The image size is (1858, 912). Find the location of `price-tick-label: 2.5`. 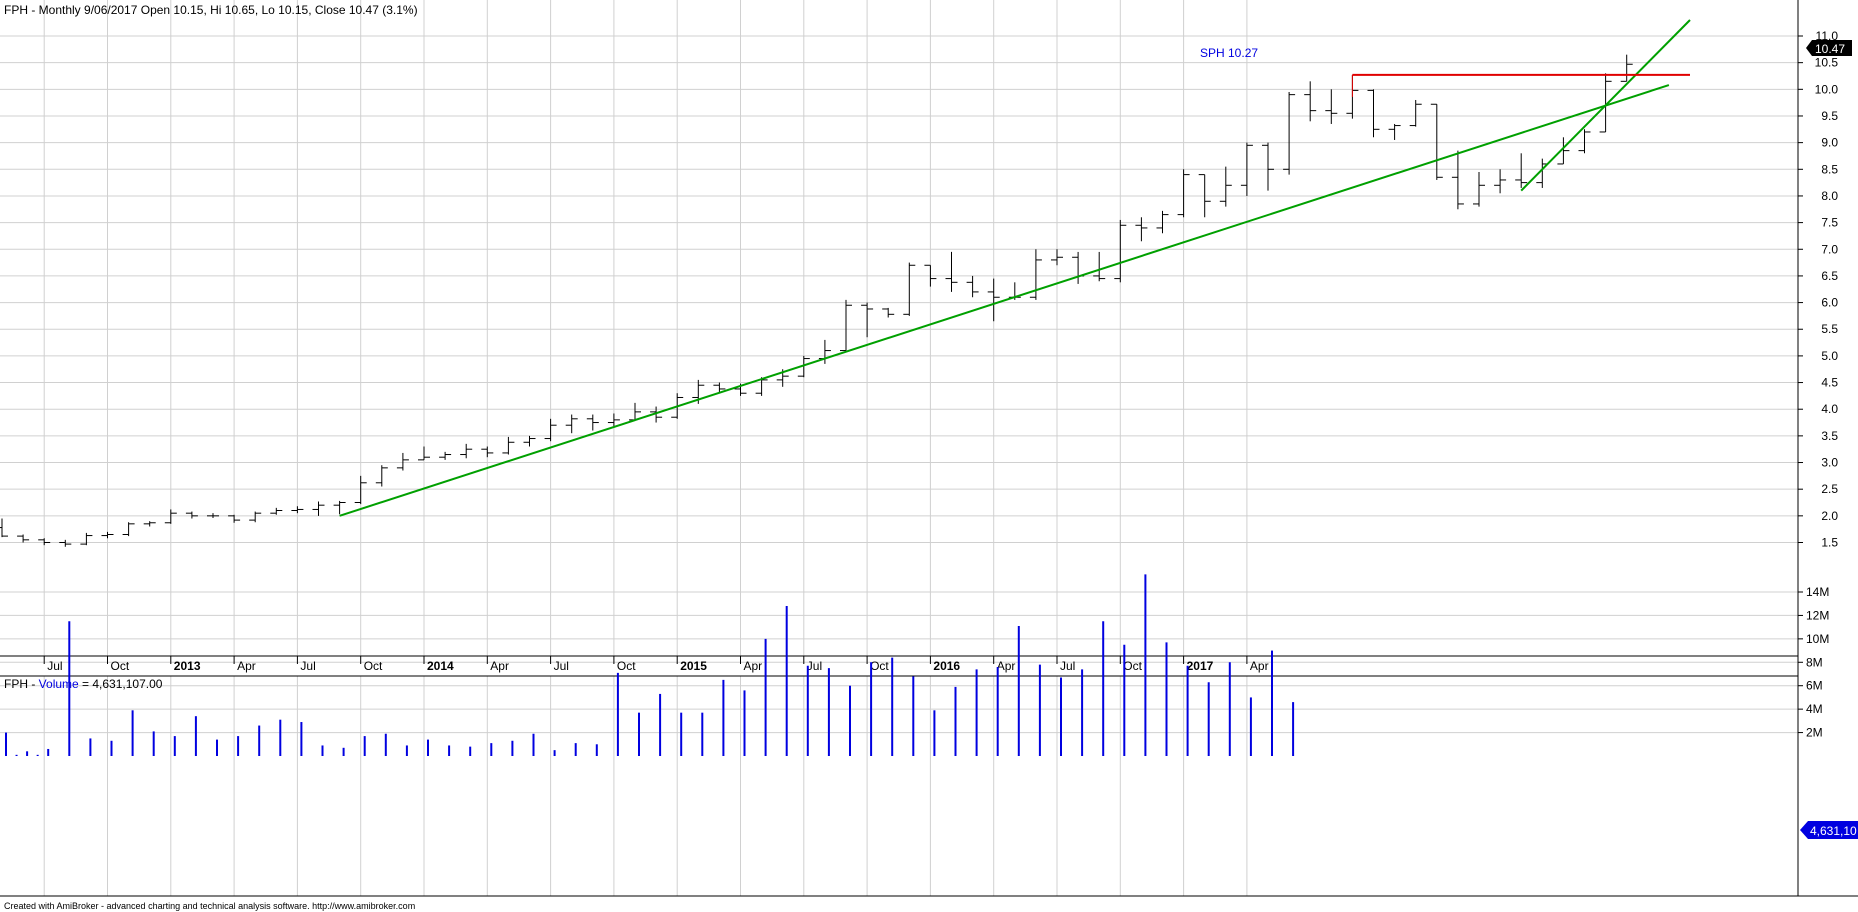

price-tick-label: 2.5 is located at coordinates (1829, 489).